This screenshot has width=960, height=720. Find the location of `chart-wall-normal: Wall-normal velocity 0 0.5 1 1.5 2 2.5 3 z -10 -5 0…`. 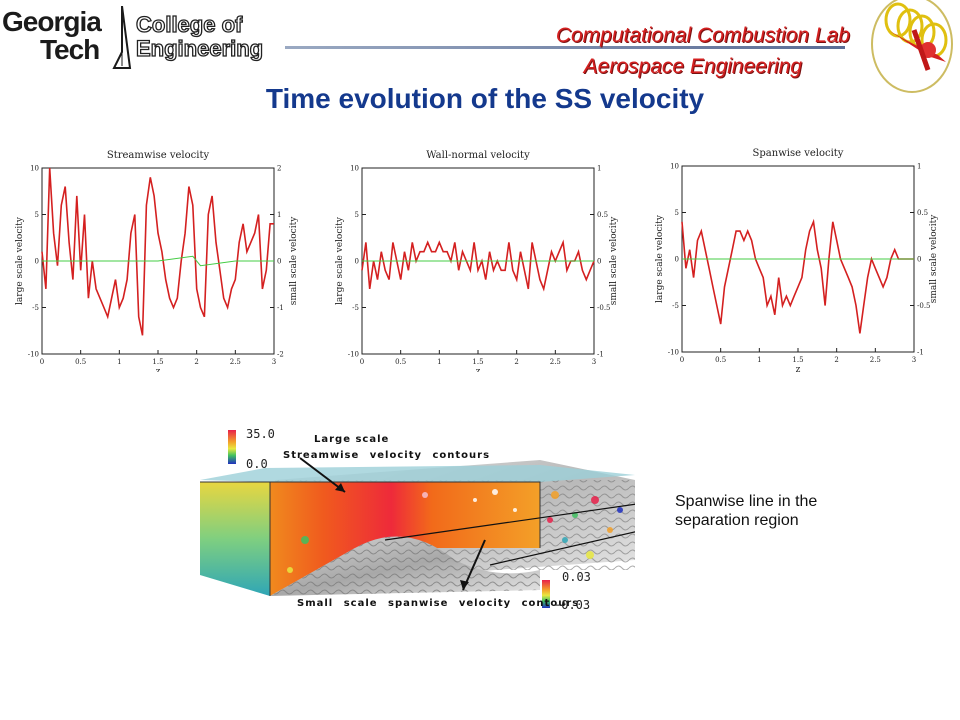

chart-wall-normal: Wall-normal velocity 0 0.5 1 1.5 2 2.5 3 z -10 -5 0… is located at coordinates (478, 257).